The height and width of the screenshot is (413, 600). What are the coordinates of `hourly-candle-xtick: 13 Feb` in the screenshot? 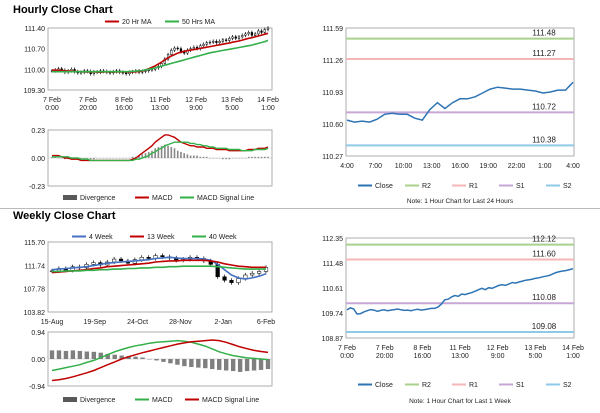 It's located at (232, 100).